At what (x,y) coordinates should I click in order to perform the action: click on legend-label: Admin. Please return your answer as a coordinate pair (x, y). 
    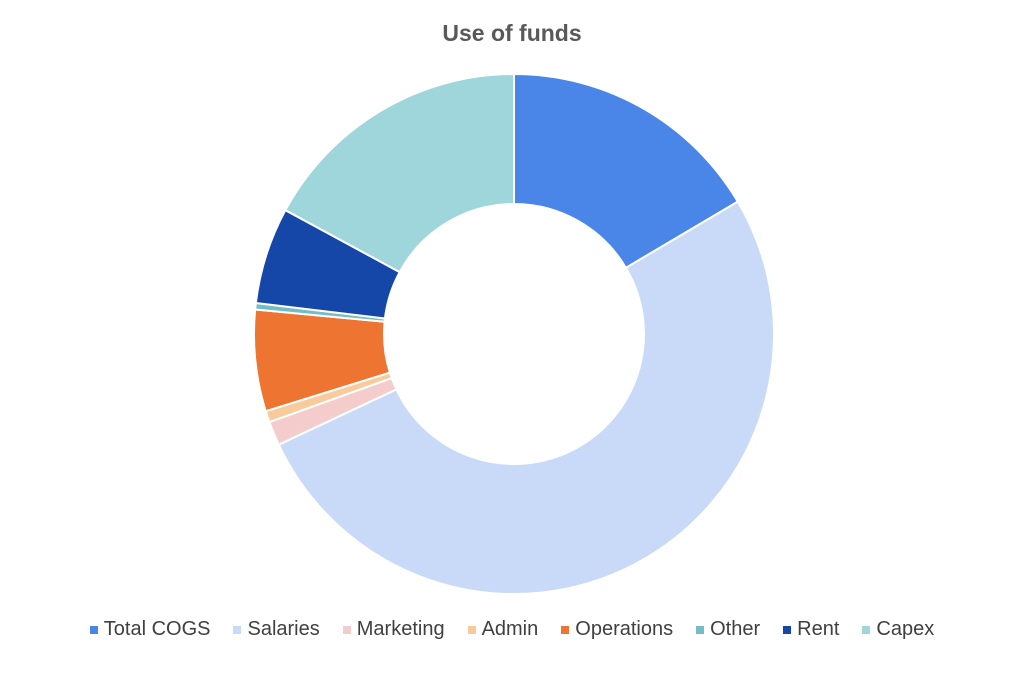
    Looking at the image, I should click on (510, 629).